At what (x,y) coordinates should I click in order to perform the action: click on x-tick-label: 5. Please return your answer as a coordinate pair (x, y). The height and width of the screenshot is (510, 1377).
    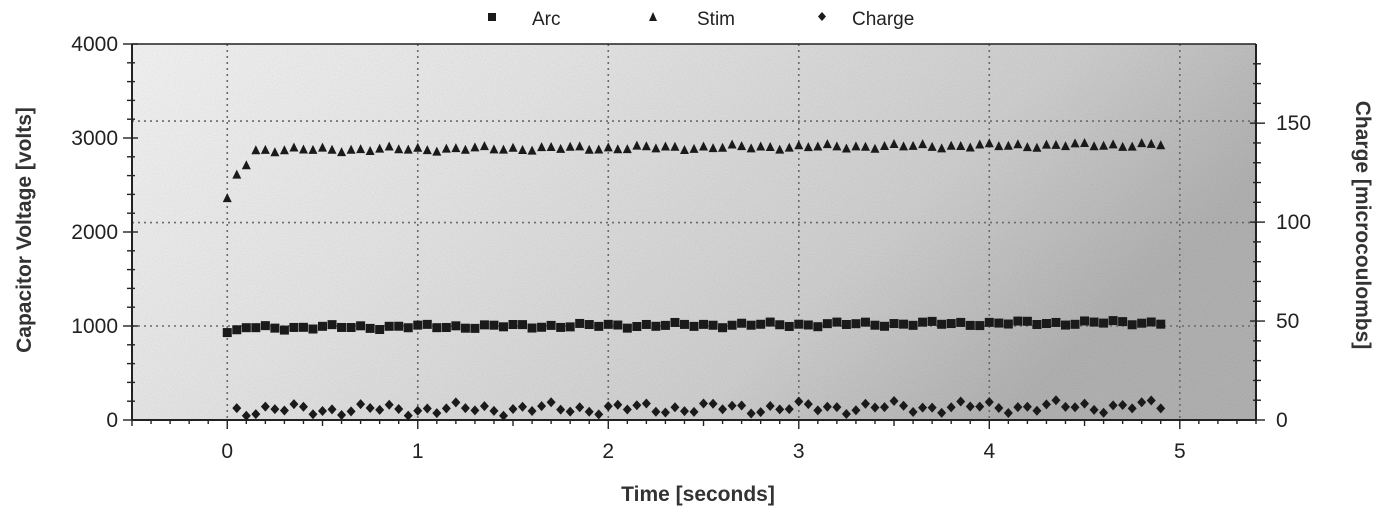
    Looking at the image, I should click on (1180, 451).